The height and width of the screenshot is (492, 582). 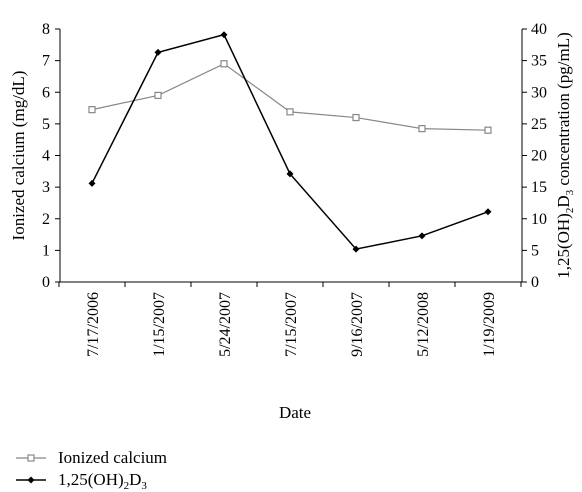 I want to click on legend-marker-vitamin-d, so click(x=31, y=480).